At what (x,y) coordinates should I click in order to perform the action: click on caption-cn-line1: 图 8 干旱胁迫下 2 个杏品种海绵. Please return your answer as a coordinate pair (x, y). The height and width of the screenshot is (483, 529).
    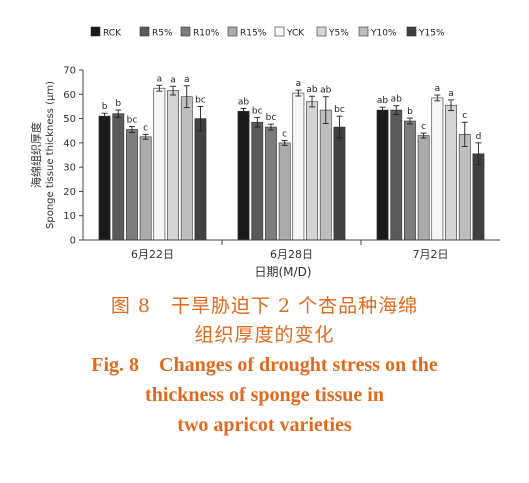
    Looking at the image, I should click on (264, 306).